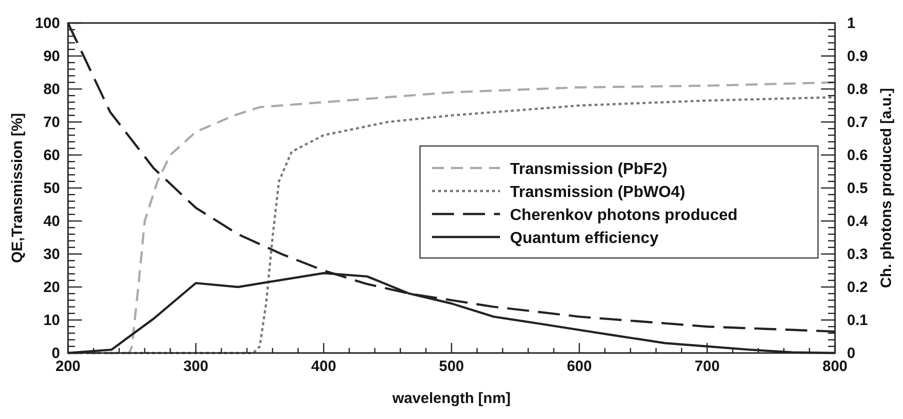 The height and width of the screenshot is (419, 903). What do you see at coordinates (598, 192) in the screenshot?
I see `legend-label: Transmission (PbWO4)` at bounding box center [598, 192].